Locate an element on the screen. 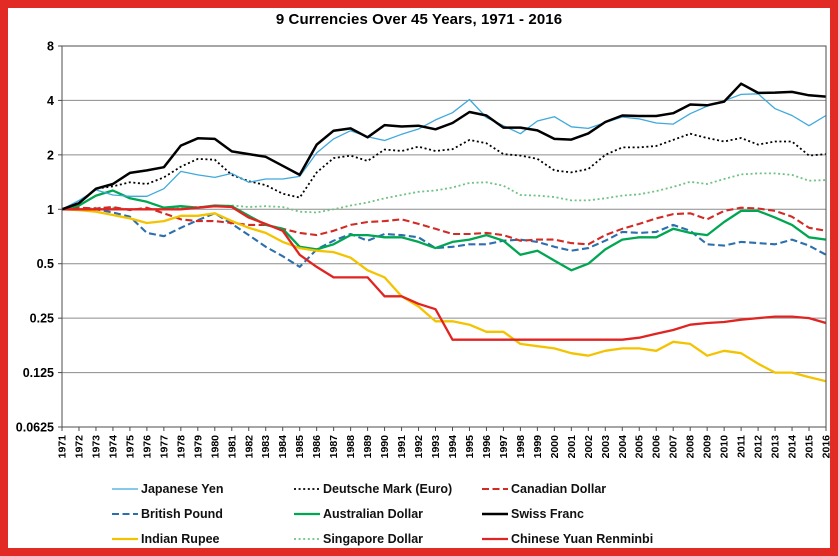  x-axis-label: 1985 is located at coordinates (300, 447).